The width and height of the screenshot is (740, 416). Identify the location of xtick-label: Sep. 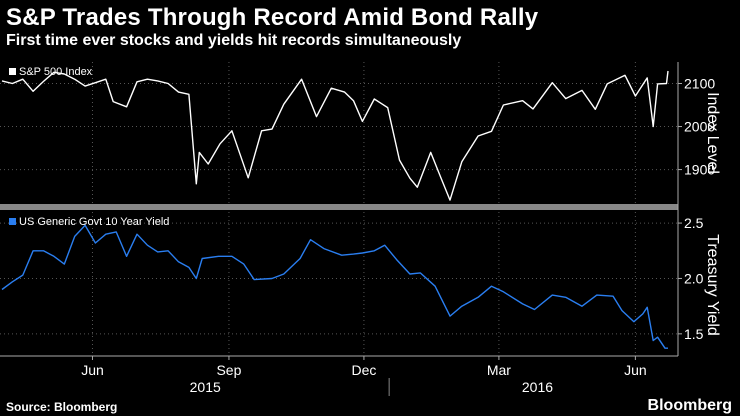
(228, 370).